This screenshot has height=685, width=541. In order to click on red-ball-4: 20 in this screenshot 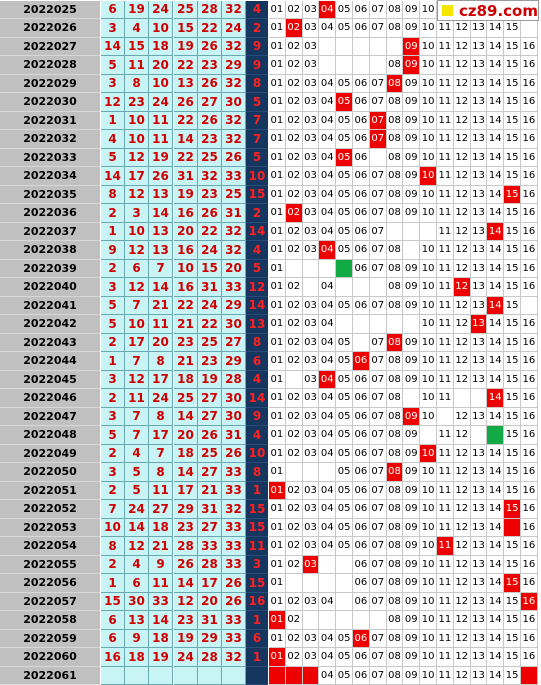, I will do `click(186, 435)`.